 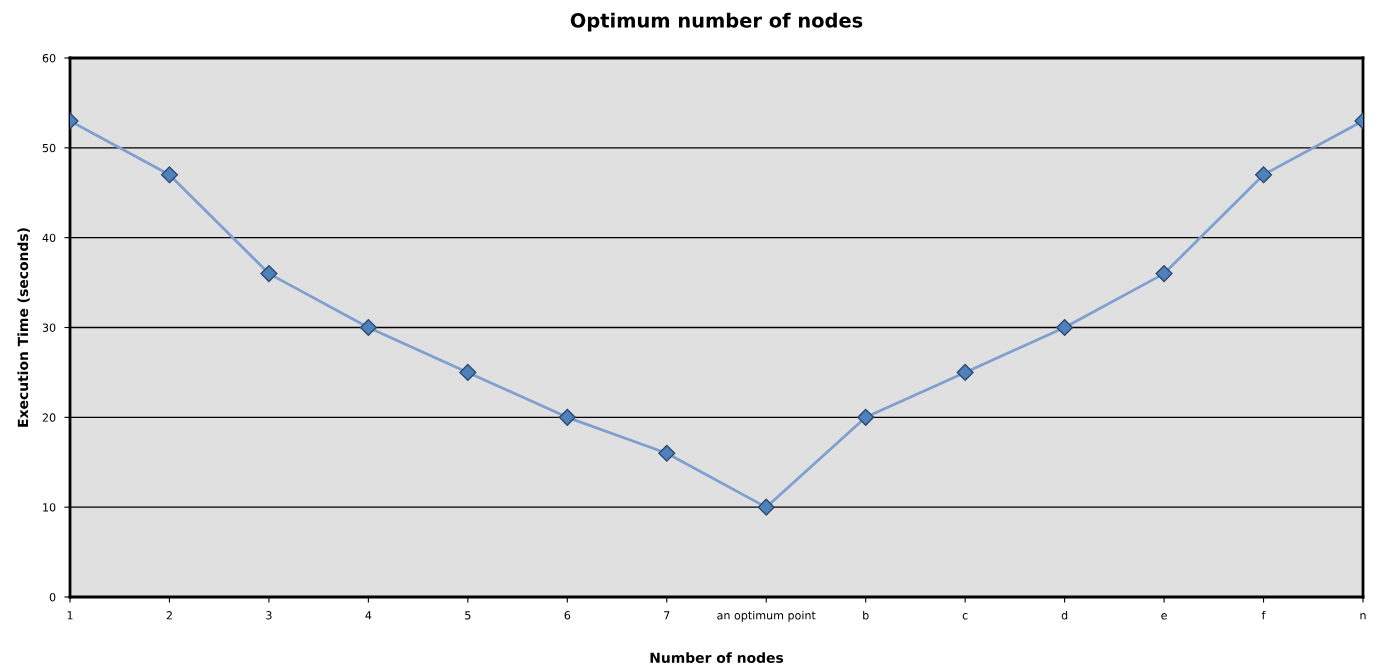 What do you see at coordinates (269, 615) in the screenshot?
I see `x-tick-label: 3` at bounding box center [269, 615].